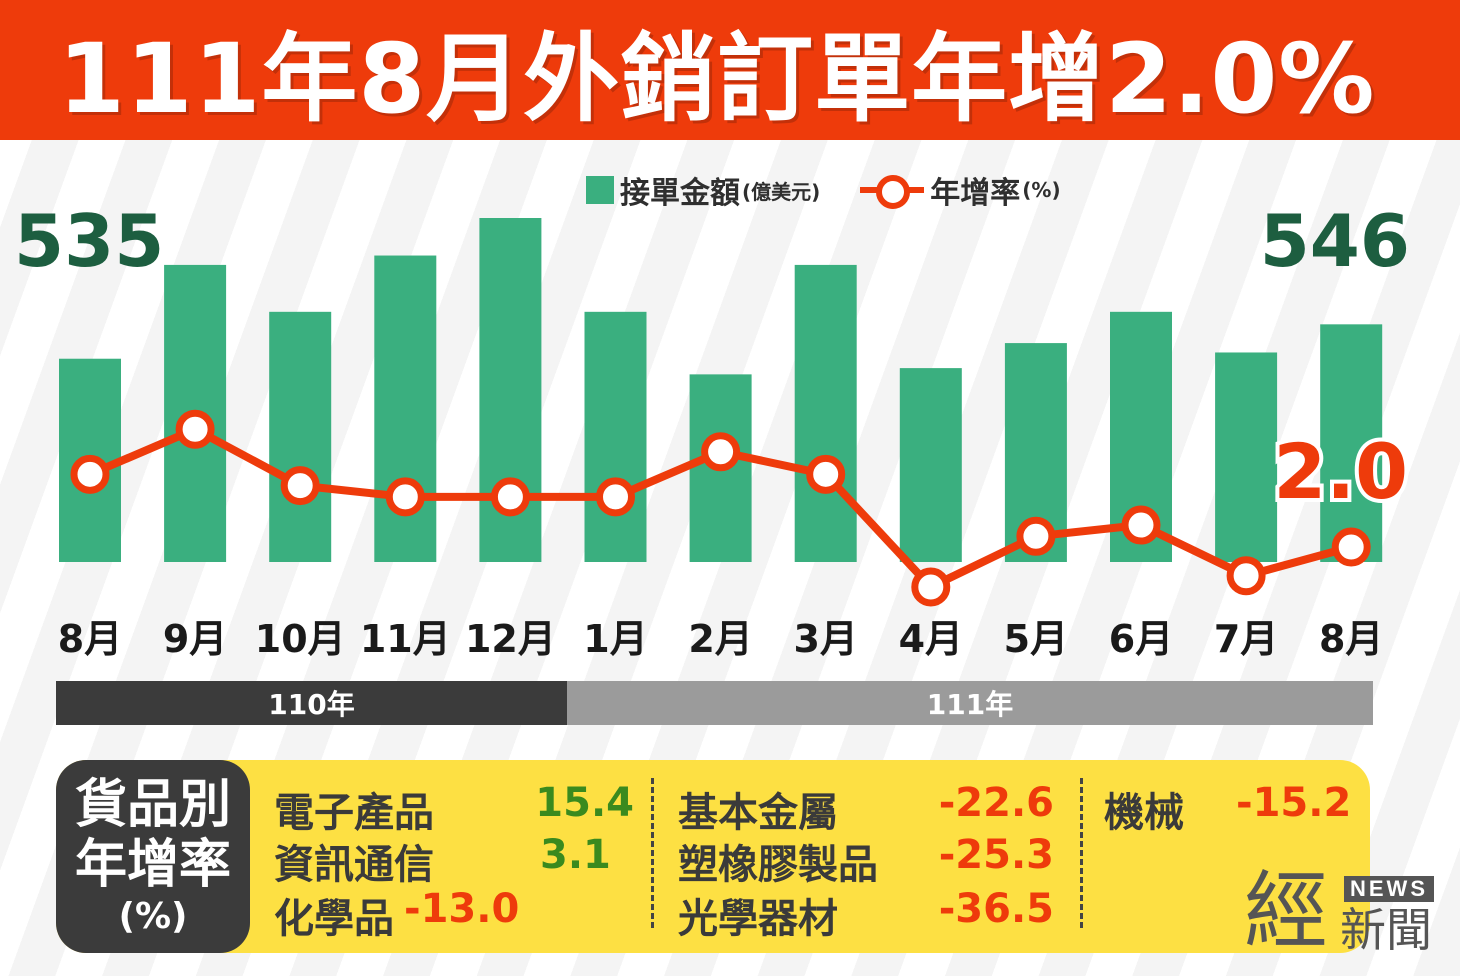 This screenshot has height=976, width=1460. What do you see at coordinates (720, 639) in the screenshot?
I see `month-label-6: 2月` at bounding box center [720, 639].